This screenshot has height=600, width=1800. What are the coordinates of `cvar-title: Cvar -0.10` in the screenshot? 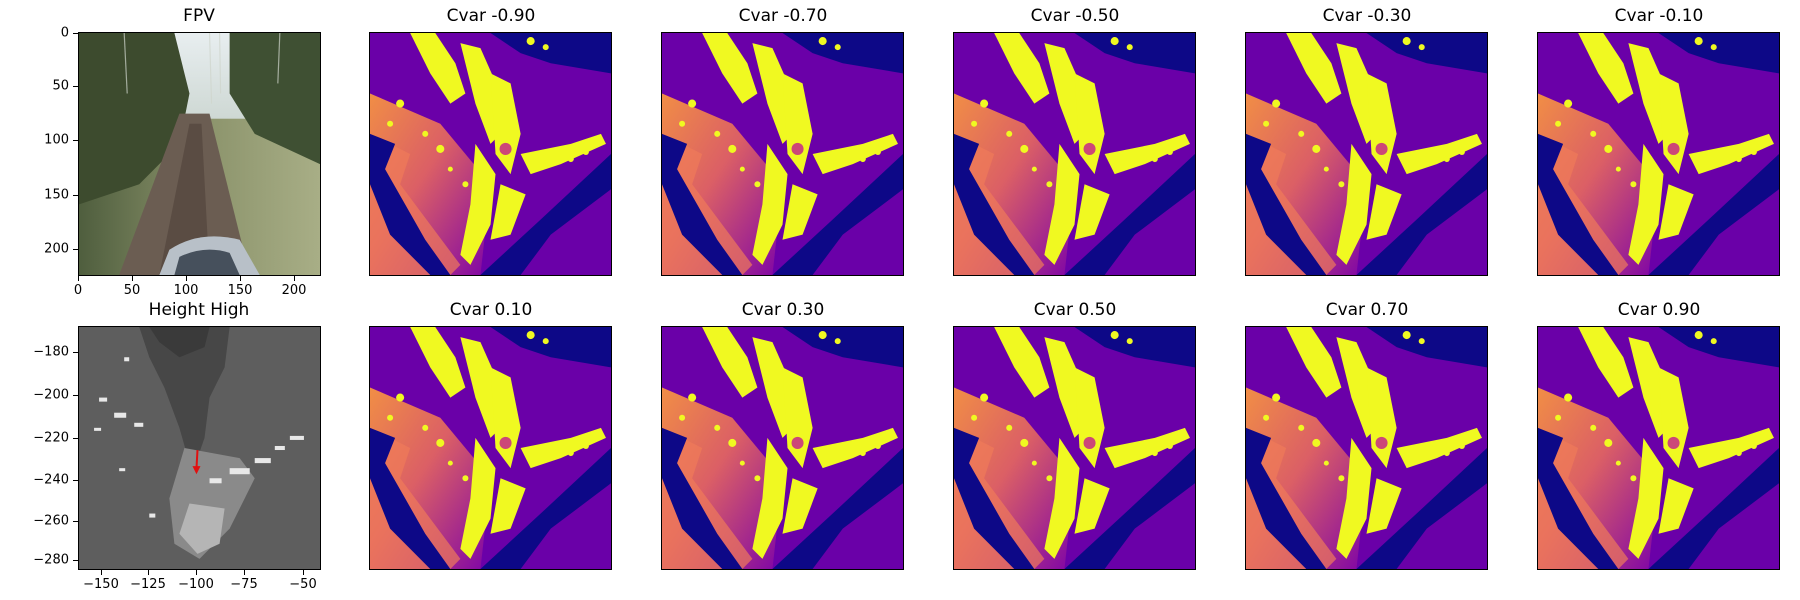 It's located at (1659, 16).